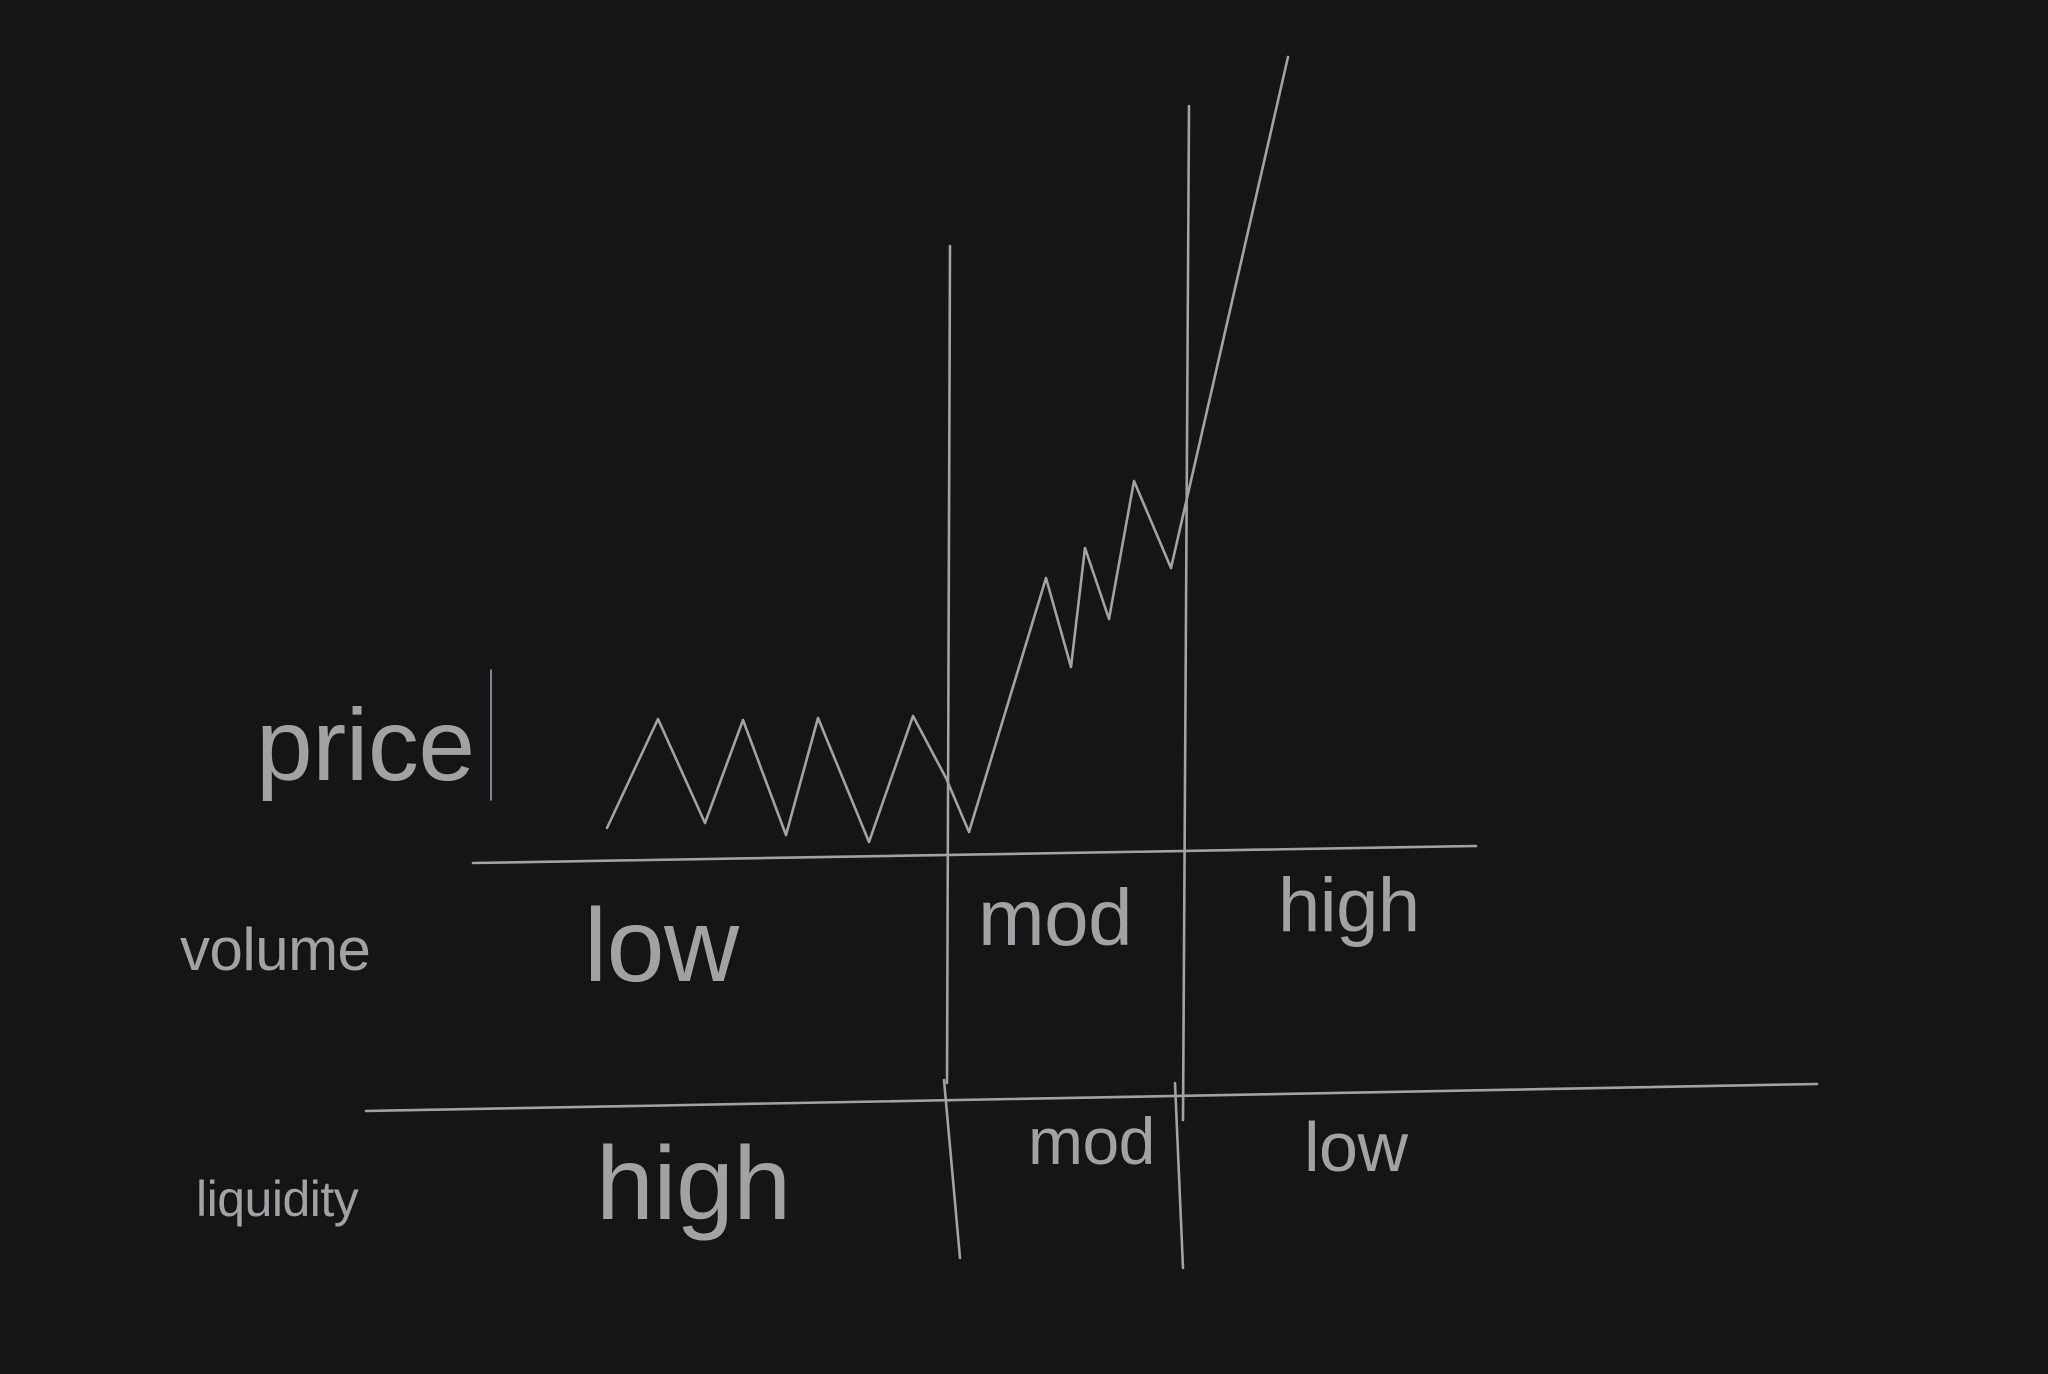 The height and width of the screenshot is (1374, 2048). Describe the element at coordinates (952, 1169) in the screenshot. I see `low-mod-boundary-lower` at that location.